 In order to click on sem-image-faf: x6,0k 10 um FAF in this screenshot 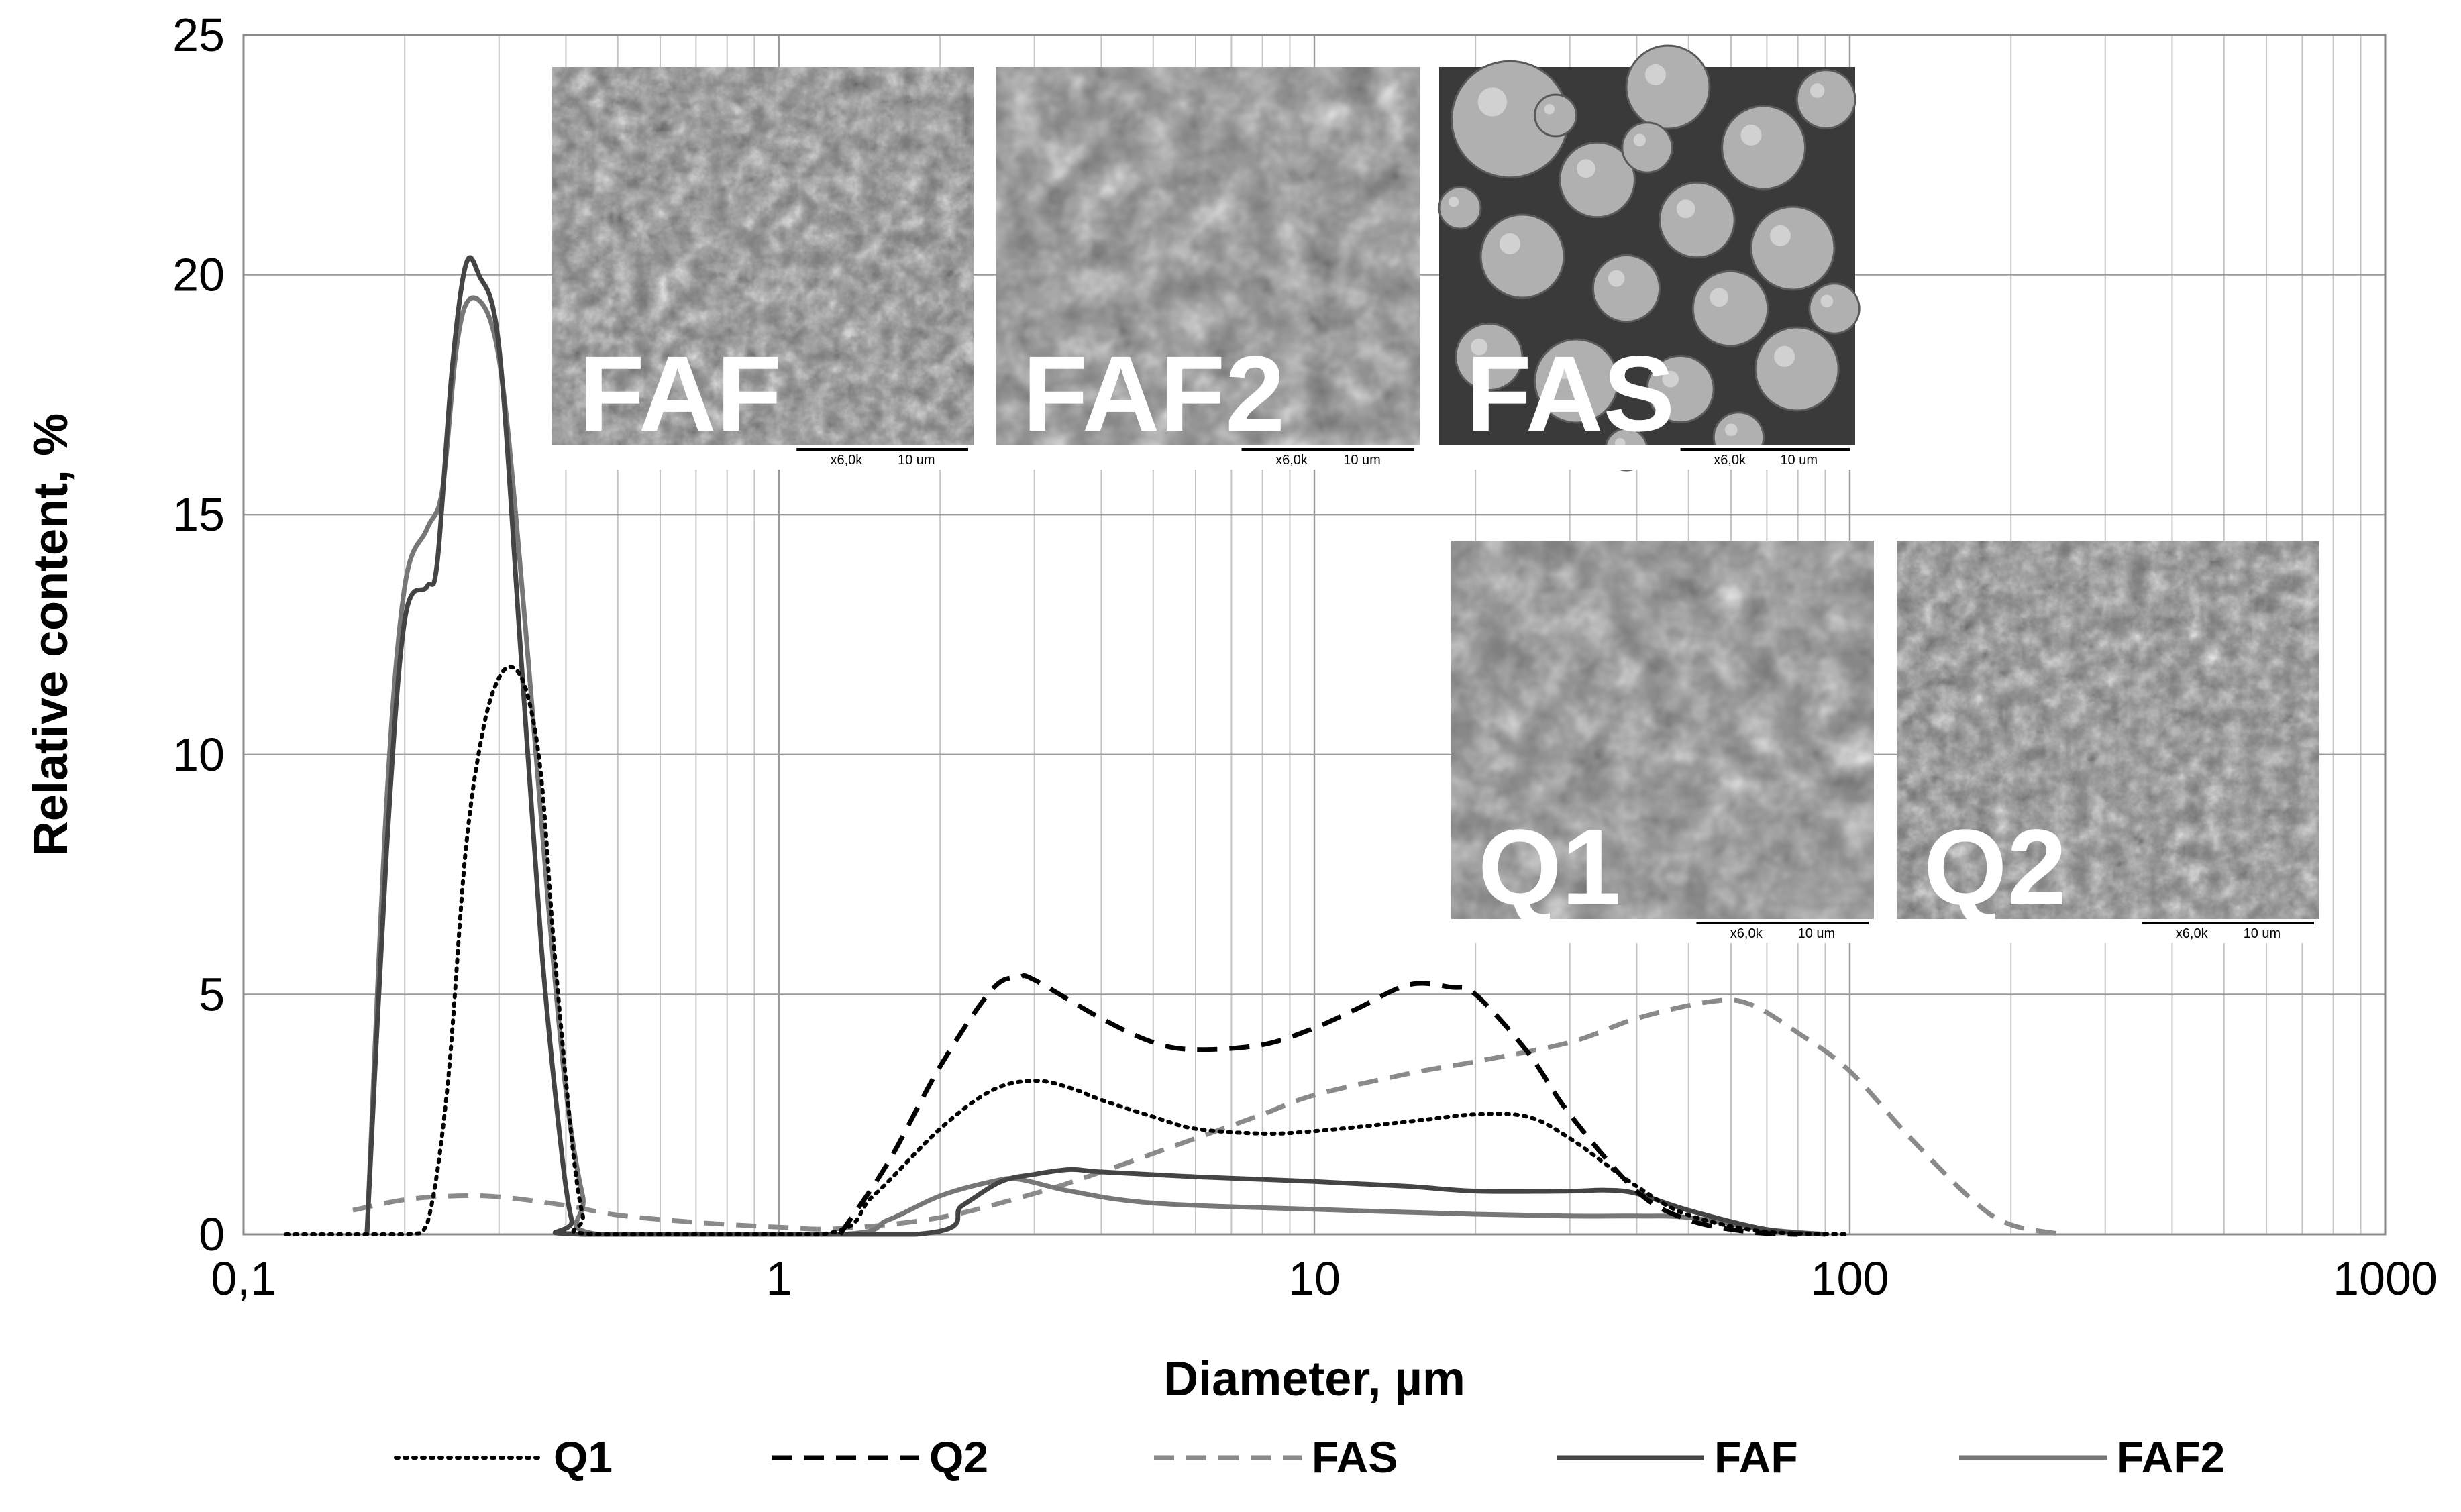, I will do `click(763, 268)`.